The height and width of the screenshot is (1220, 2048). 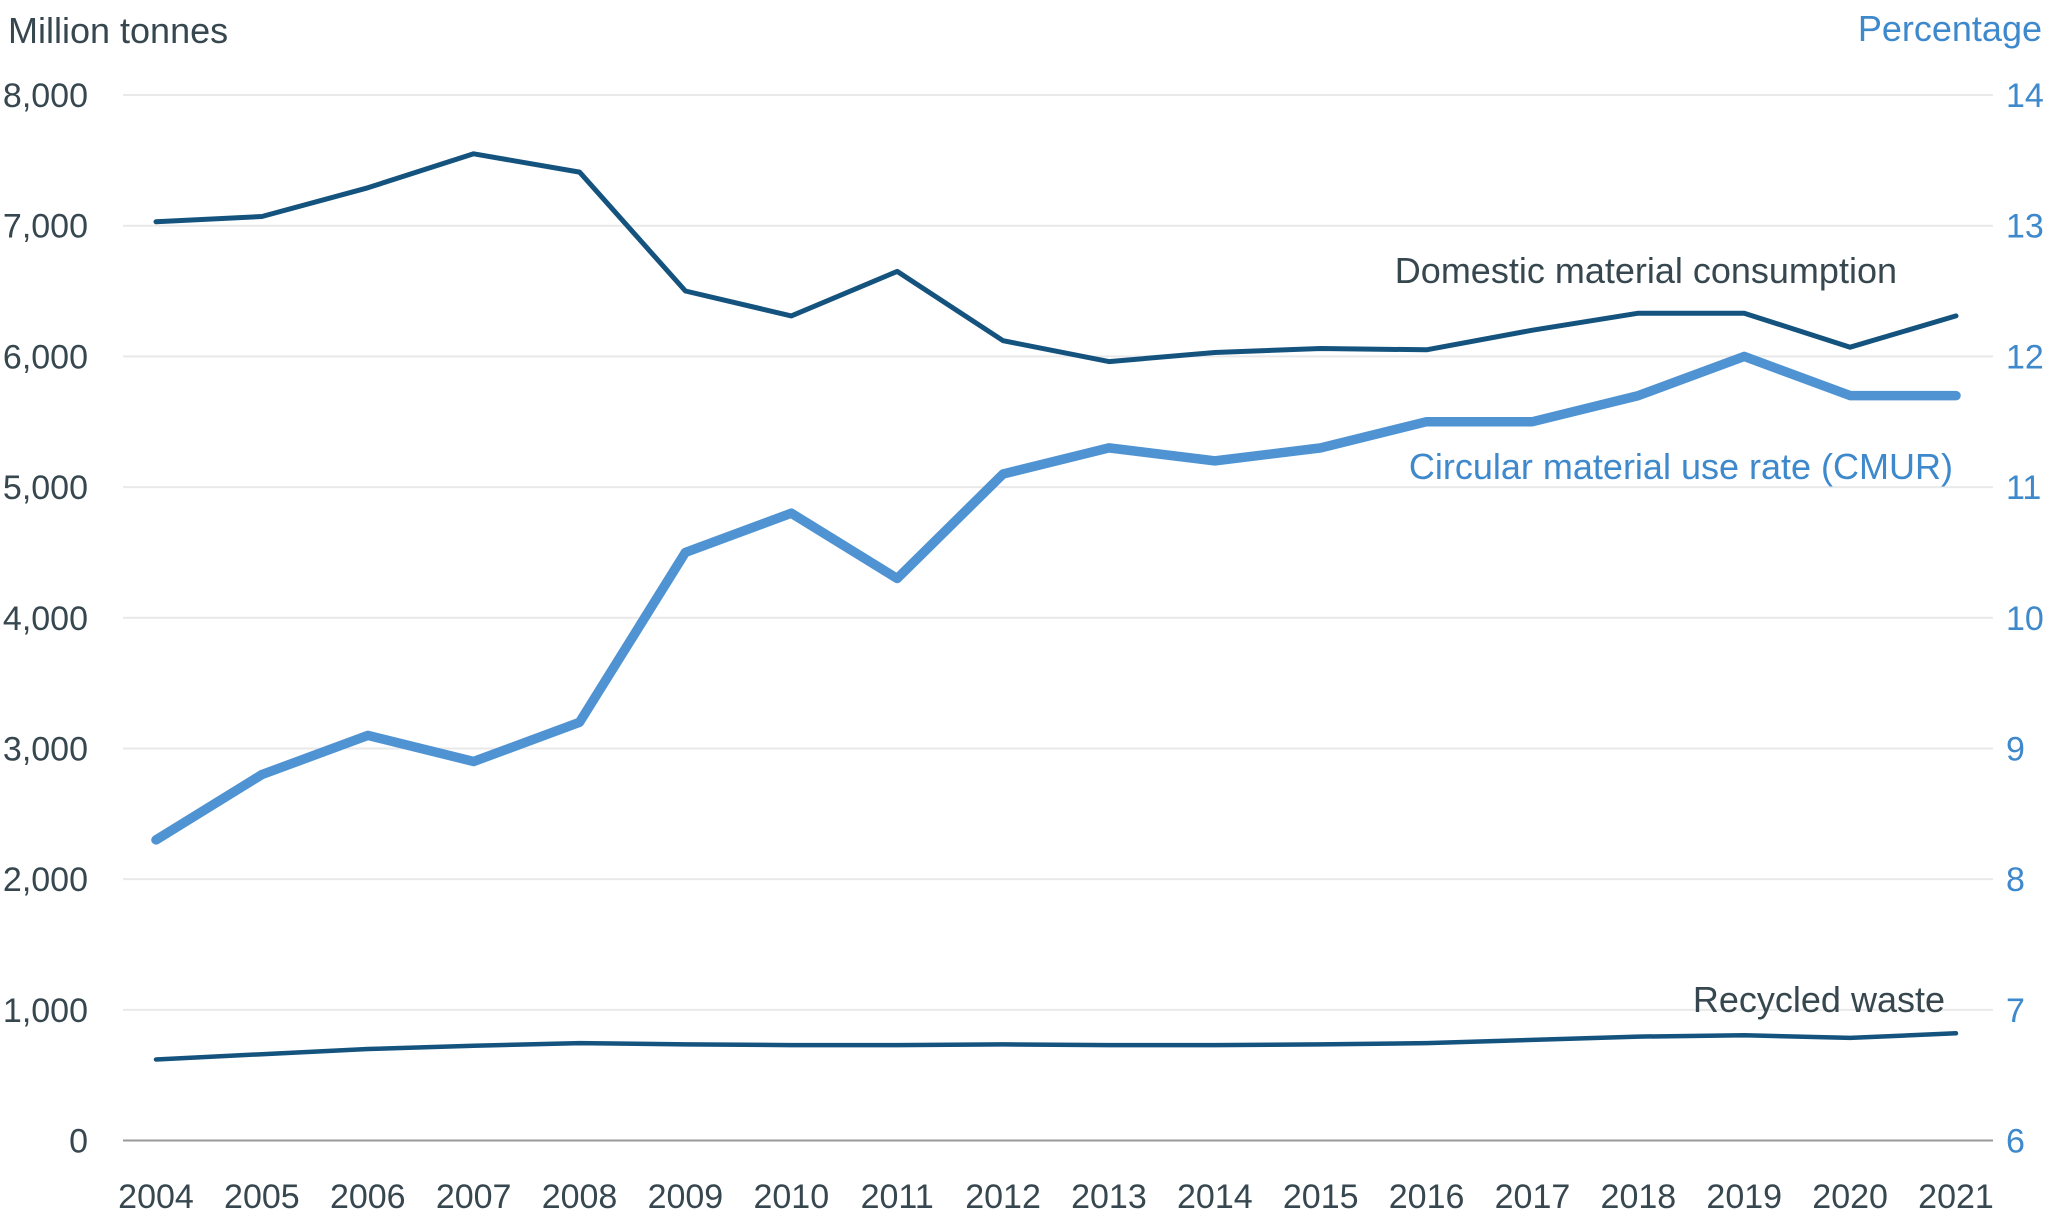 I want to click on x-axis-tick-label: 2010, so click(x=791, y=1197).